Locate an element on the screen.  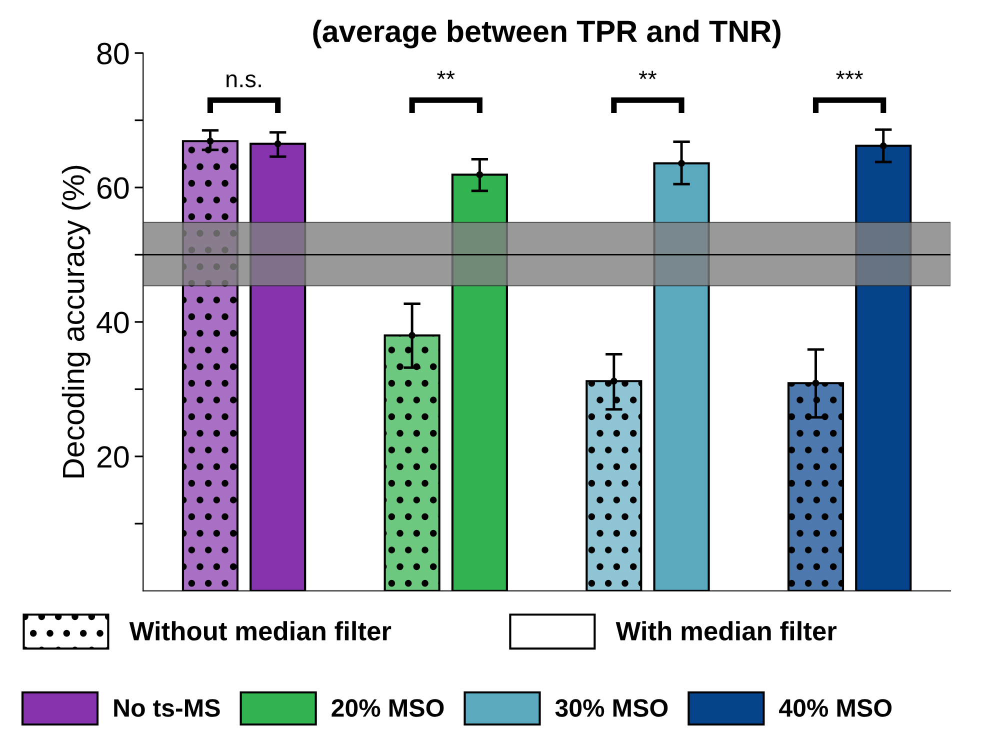
chart-title: (average between TPR and TNR) is located at coordinates (546, 34).